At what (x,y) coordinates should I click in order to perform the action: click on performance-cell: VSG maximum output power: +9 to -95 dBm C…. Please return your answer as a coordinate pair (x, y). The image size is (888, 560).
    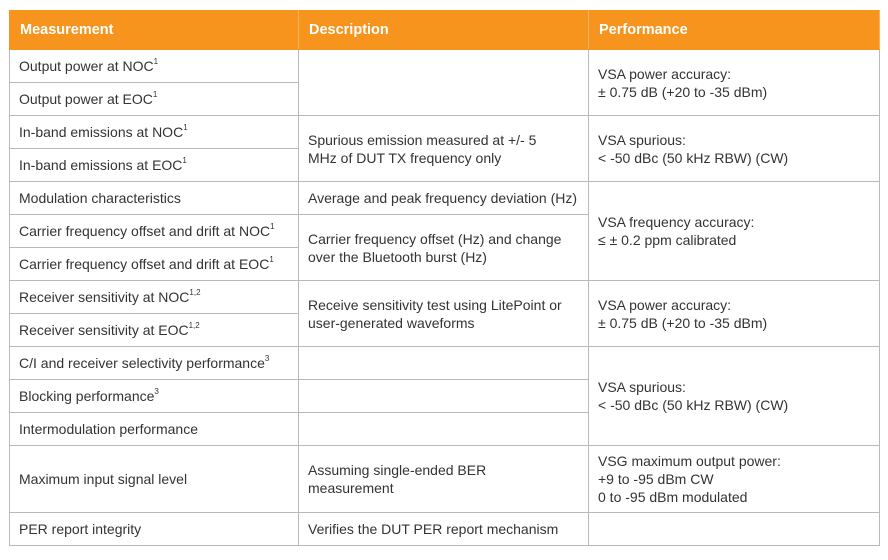
    Looking at the image, I should click on (734, 479).